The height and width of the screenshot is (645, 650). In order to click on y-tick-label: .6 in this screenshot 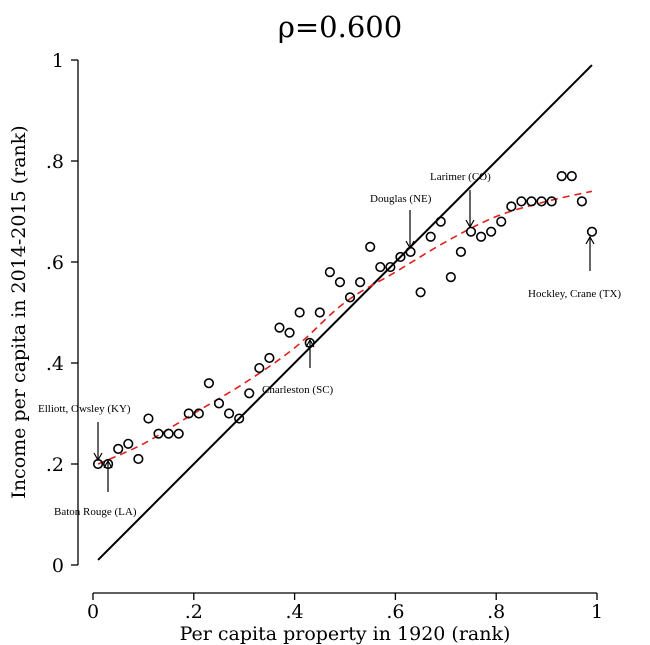, I will do `click(55, 263)`.